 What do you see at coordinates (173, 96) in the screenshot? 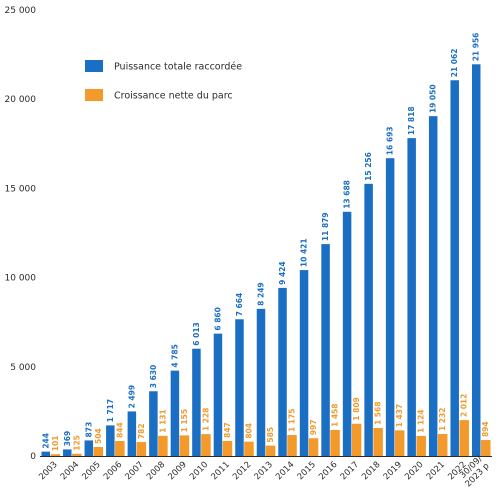
I see `legend-label: Croissance nette du parc` at bounding box center [173, 96].